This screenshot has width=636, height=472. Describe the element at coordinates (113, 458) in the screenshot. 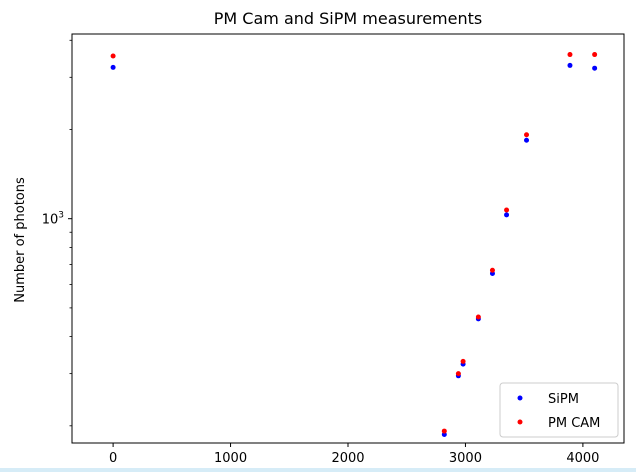

I see `x-tick-label: 0` at that location.